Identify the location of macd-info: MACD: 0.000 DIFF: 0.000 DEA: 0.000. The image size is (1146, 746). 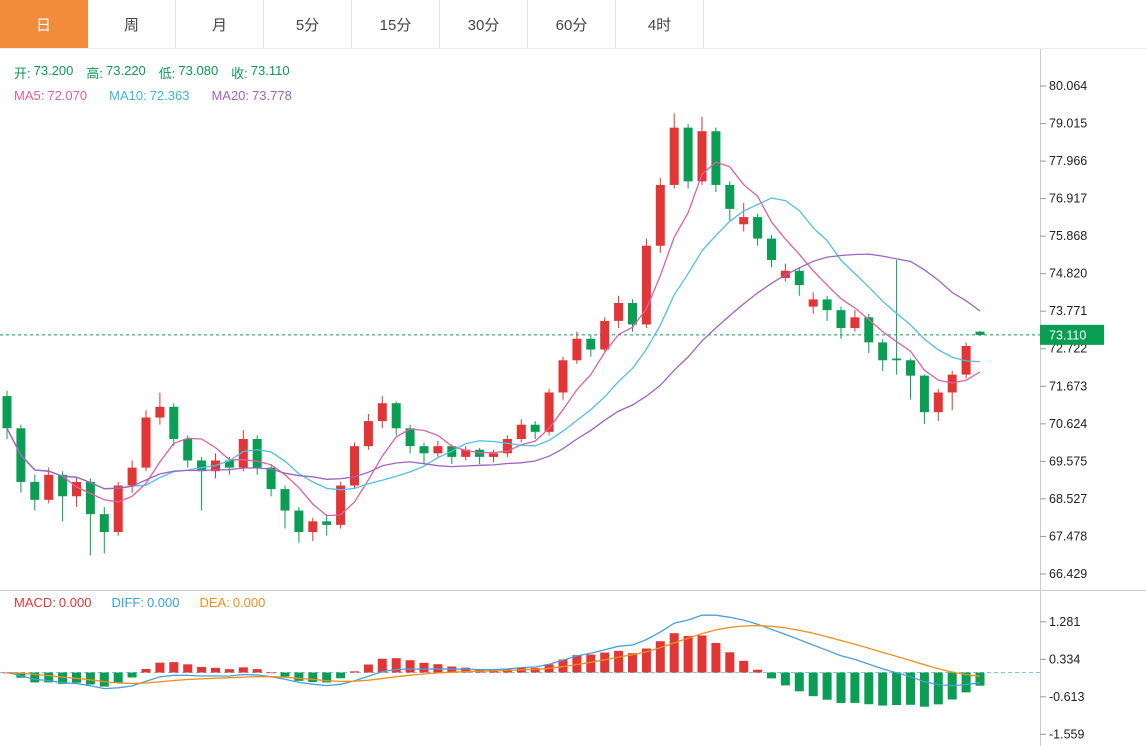
(139, 602).